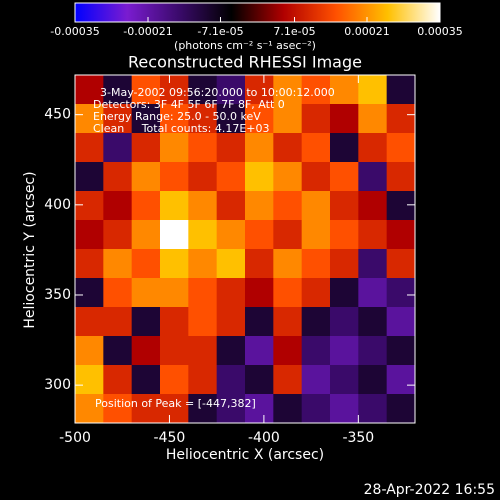  What do you see at coordinates (264, 438) in the screenshot?
I see `x-tick-label: -400` at bounding box center [264, 438].